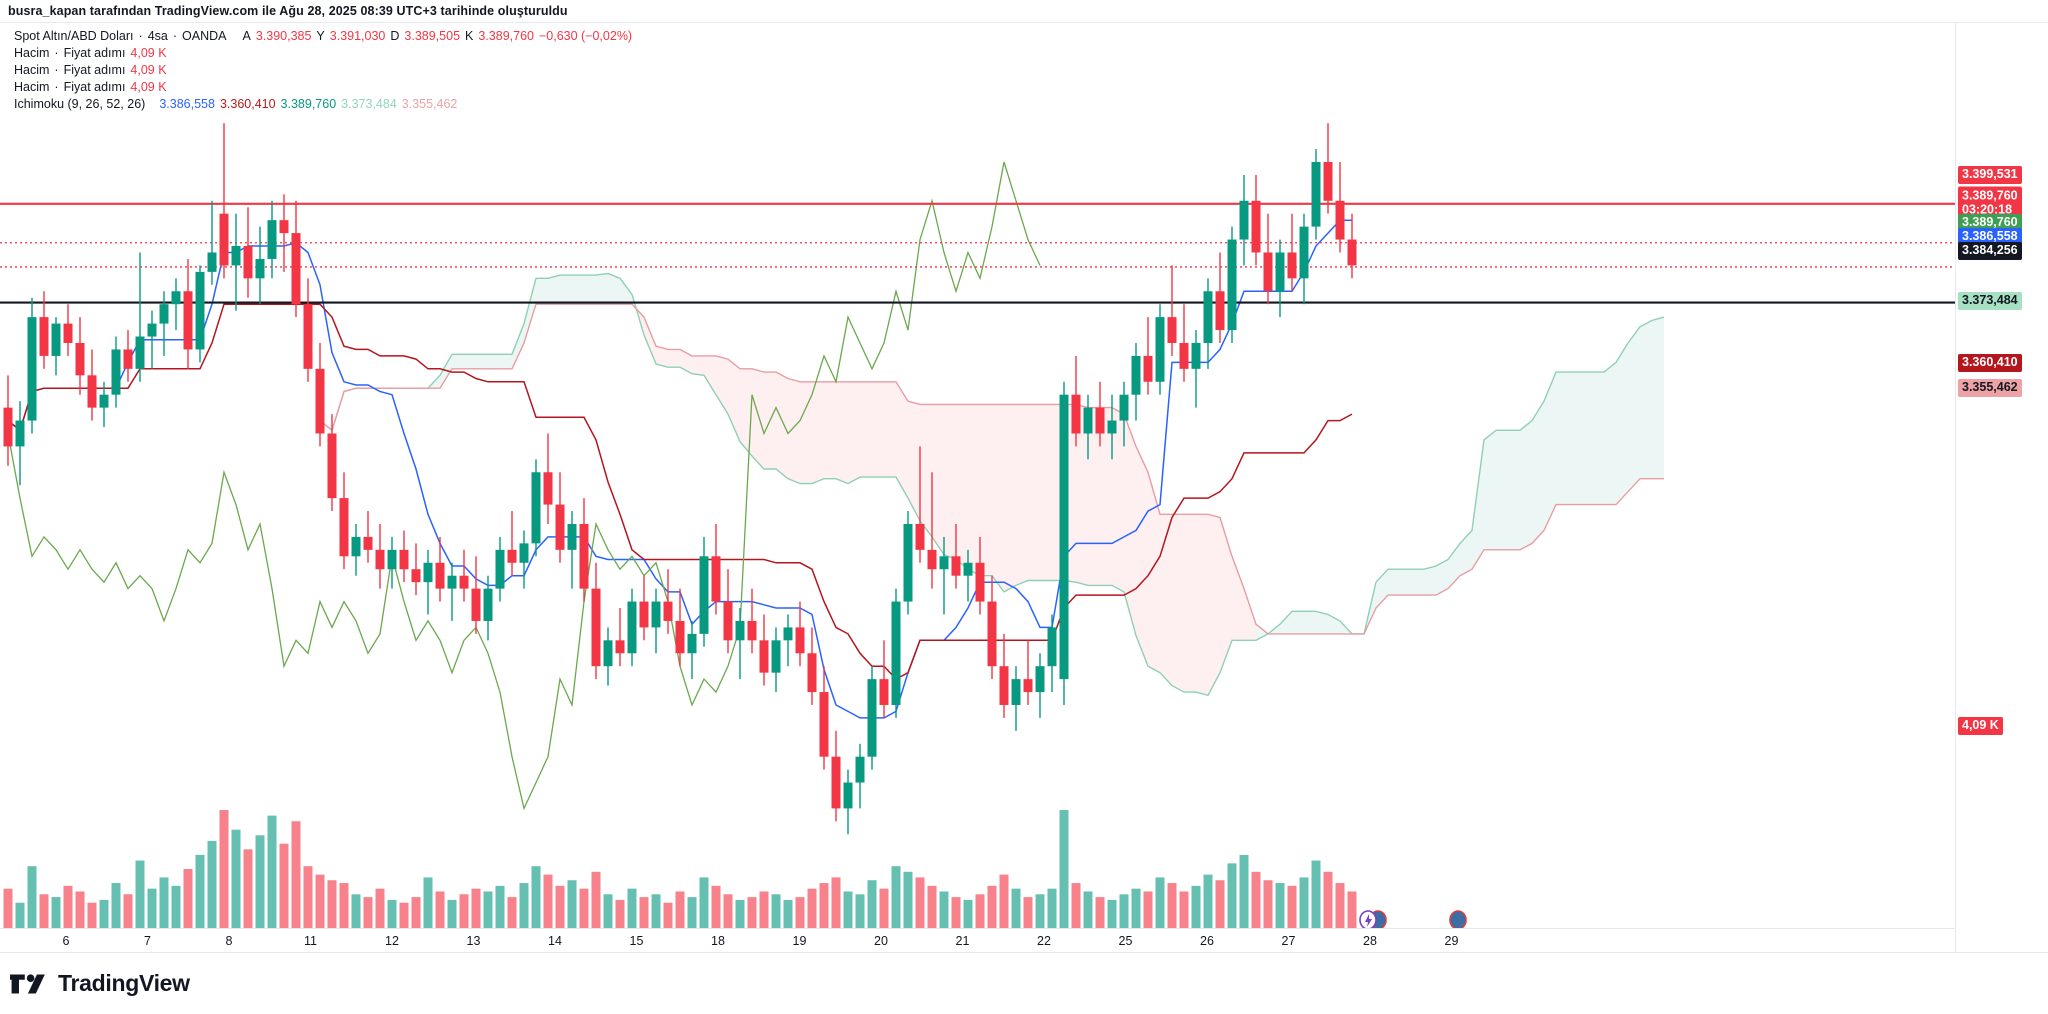  What do you see at coordinates (1370, 941) in the screenshot?
I see `time-tick: 28` at bounding box center [1370, 941].